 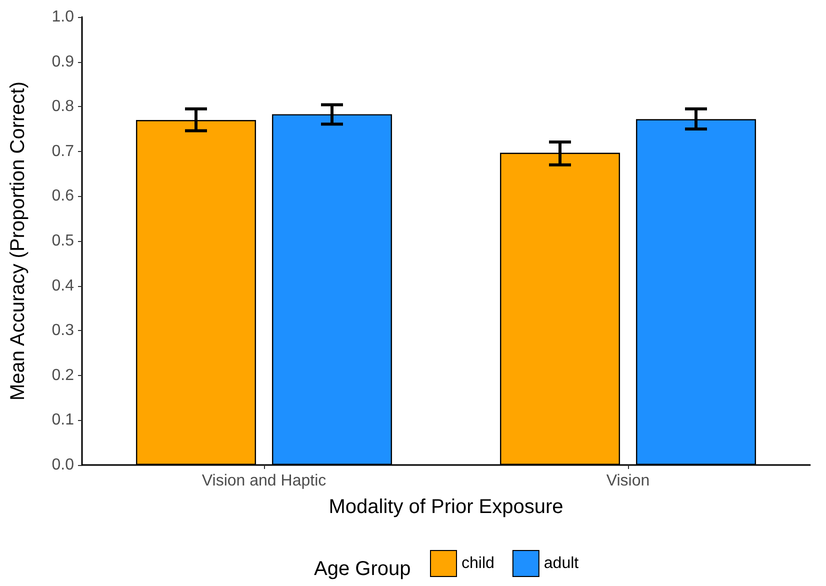 What do you see at coordinates (63, 61) in the screenshot?
I see `y-tick-label: 0.9` at bounding box center [63, 61].